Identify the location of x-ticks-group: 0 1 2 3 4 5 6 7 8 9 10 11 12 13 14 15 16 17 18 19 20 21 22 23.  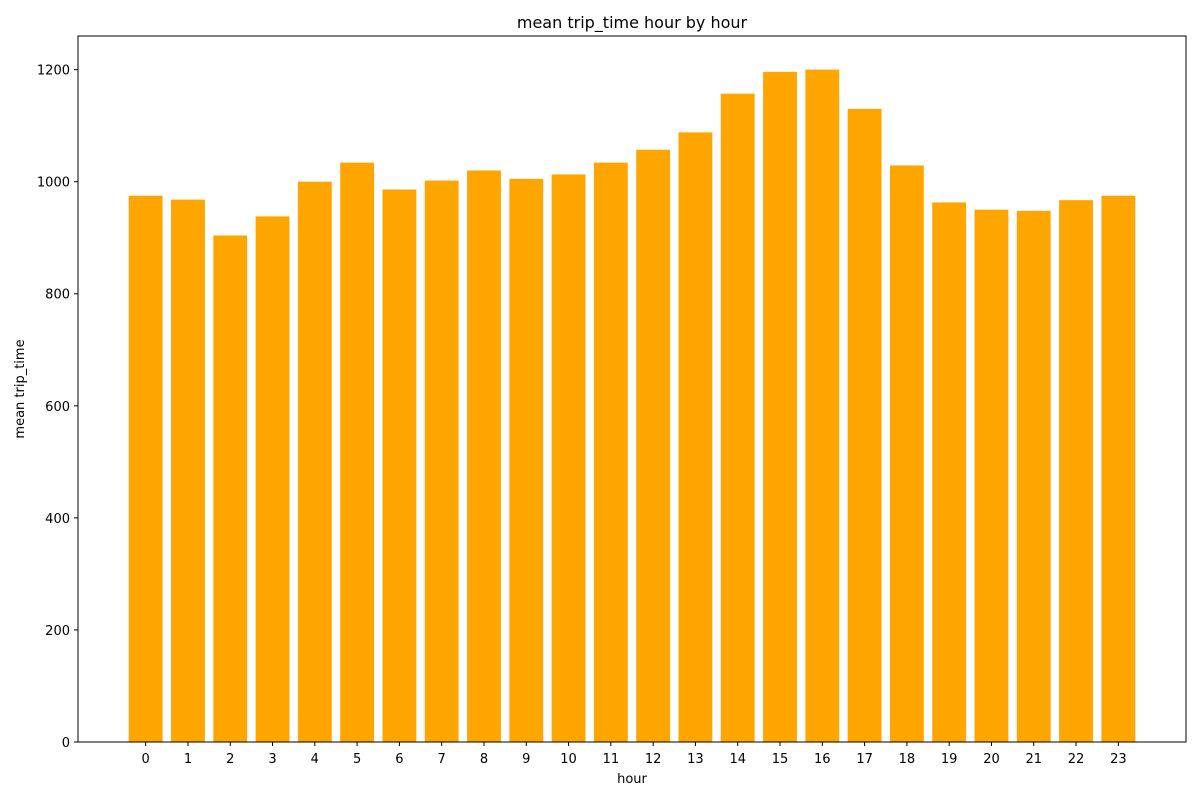
(634, 754).